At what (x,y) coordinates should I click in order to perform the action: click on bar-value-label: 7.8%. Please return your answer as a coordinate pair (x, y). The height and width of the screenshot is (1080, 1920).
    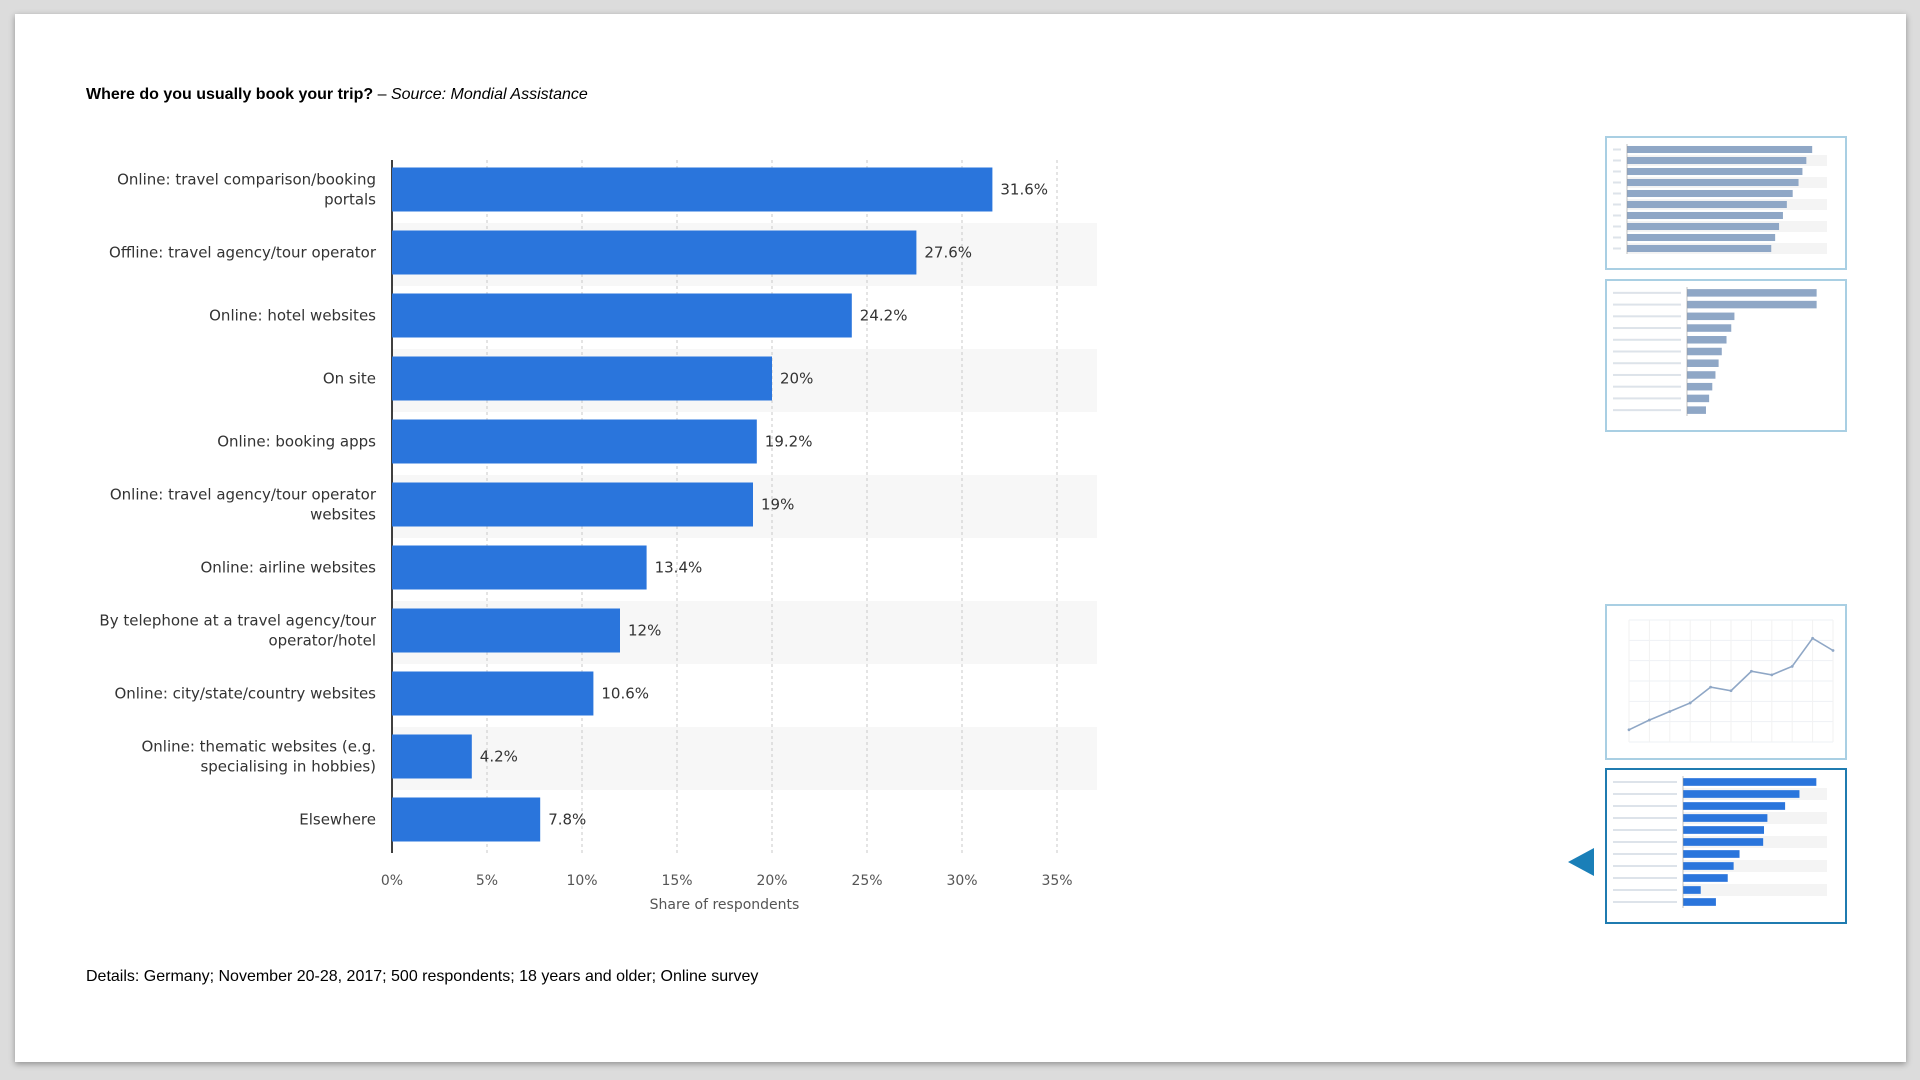
    Looking at the image, I should click on (567, 820).